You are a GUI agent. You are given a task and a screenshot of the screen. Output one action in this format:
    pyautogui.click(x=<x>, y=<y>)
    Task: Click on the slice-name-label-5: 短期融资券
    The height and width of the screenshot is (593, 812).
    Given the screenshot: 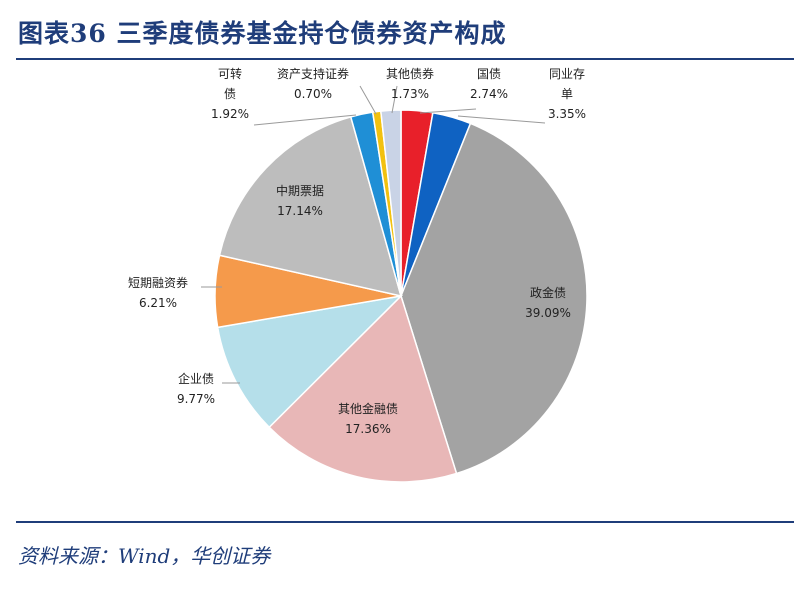 What is the action you would take?
    pyautogui.click(x=158, y=282)
    